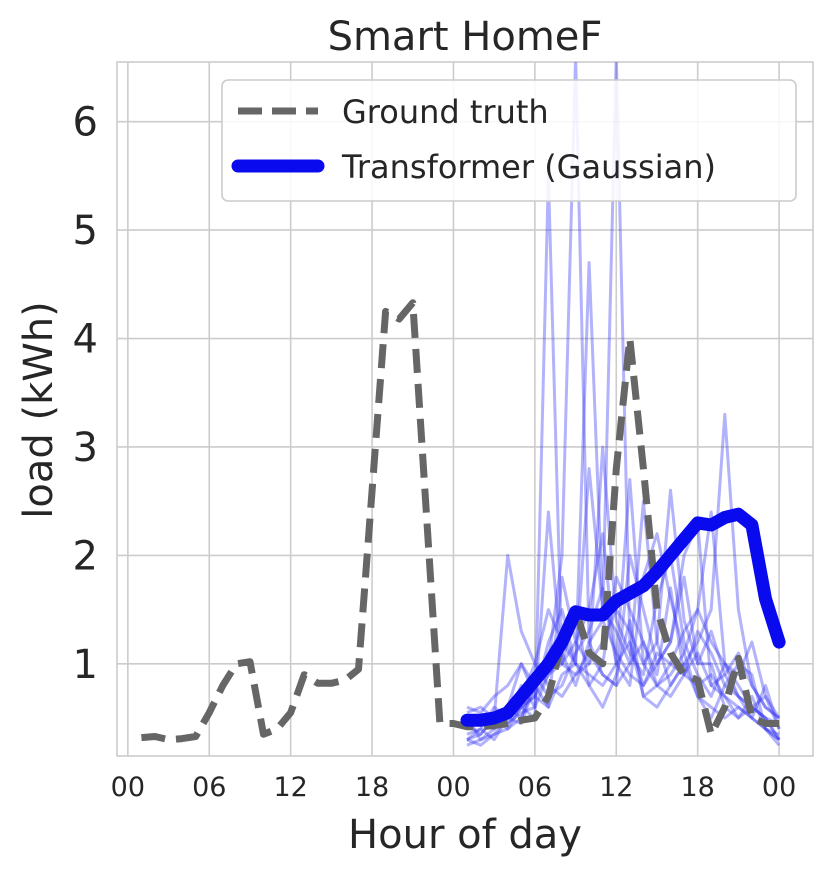 Image resolution: width=830 pixels, height=872 pixels. I want to click on y-axis-label: load (kWh), so click(39, 409).